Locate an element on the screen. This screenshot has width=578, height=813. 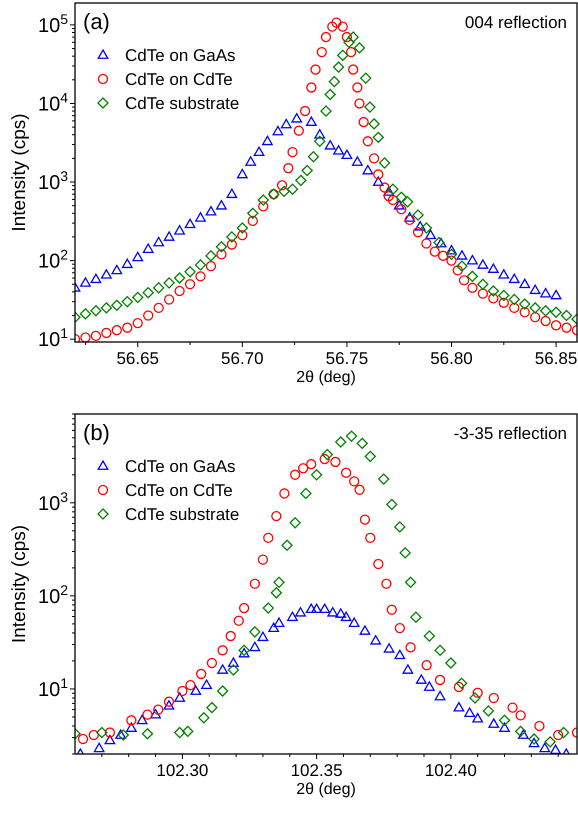
x-tick-label: 56.85 is located at coordinates (556, 358).